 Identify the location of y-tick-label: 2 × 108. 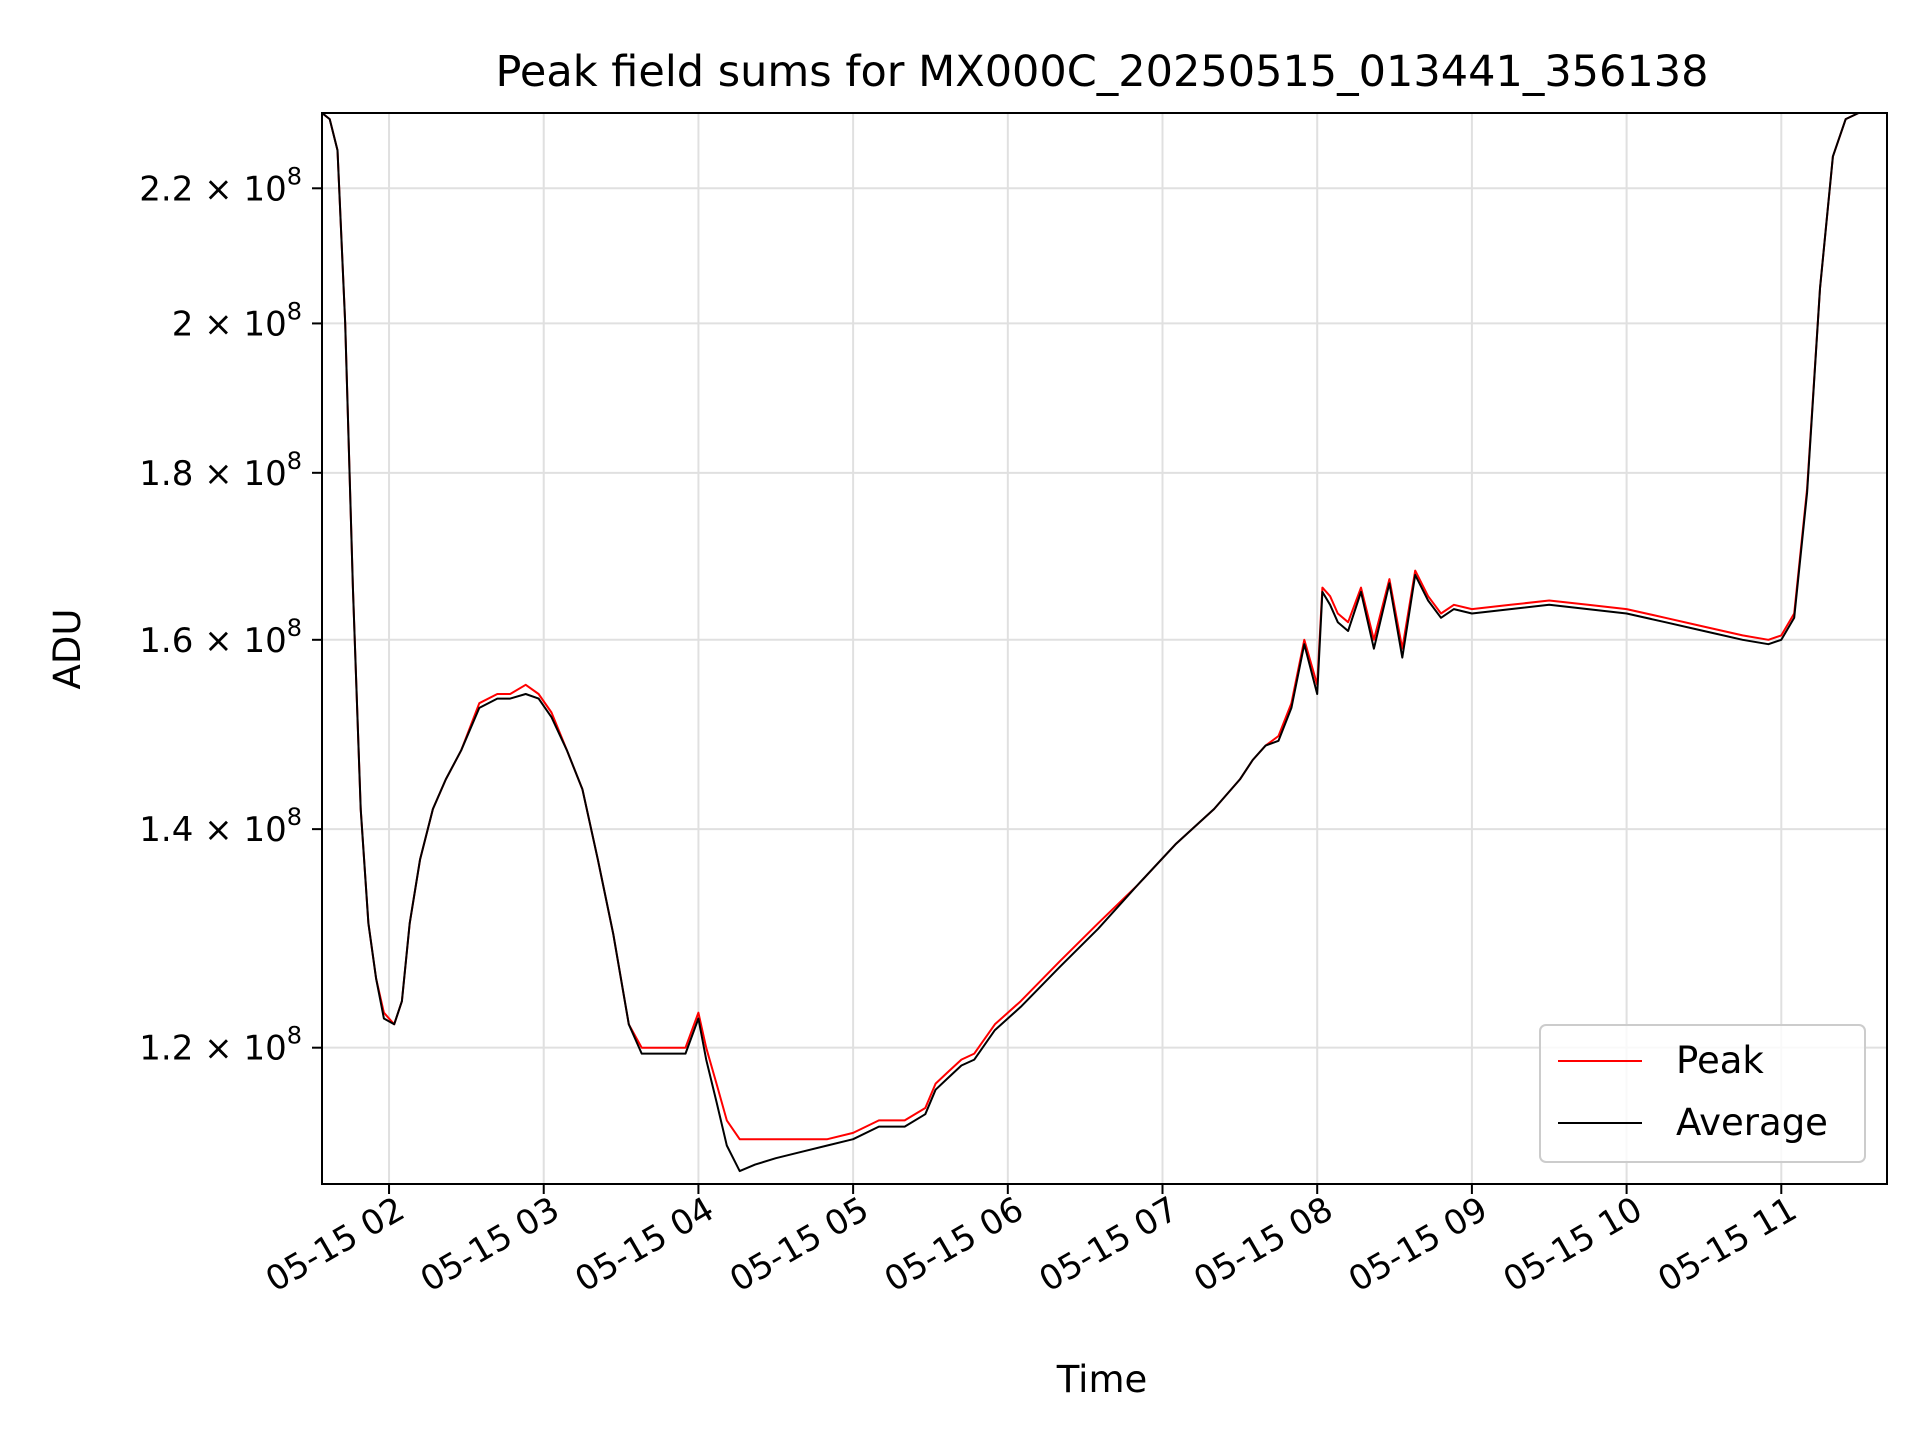
(237, 320).